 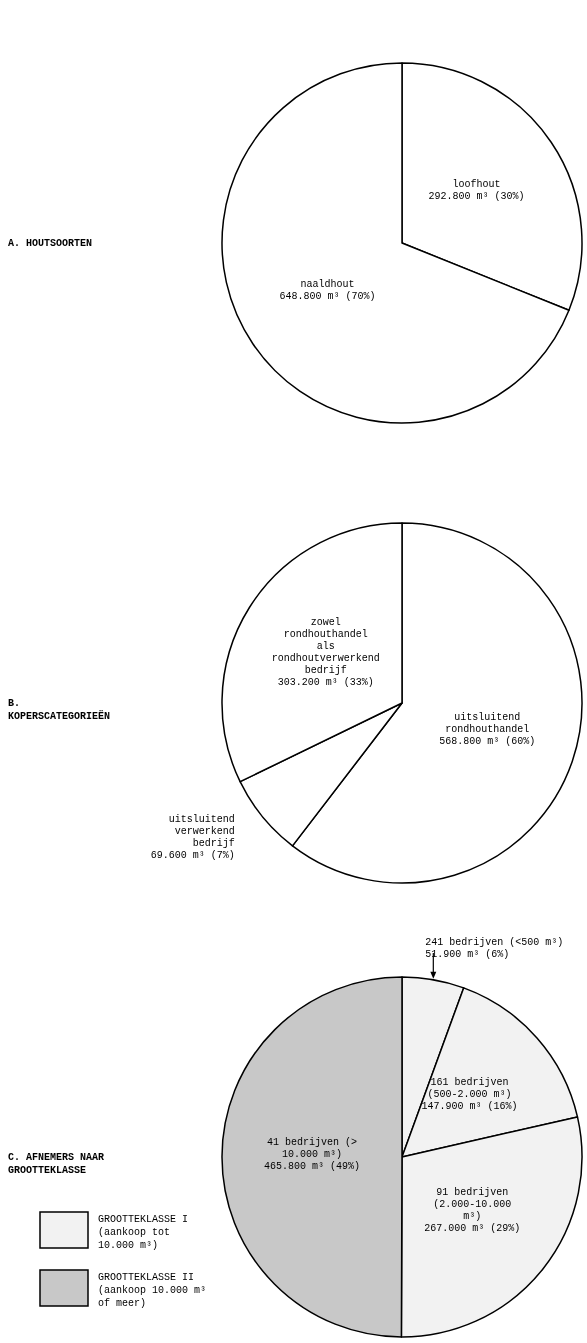 I want to click on data-label: 303.200 m³ (33%), so click(x=325, y=683).